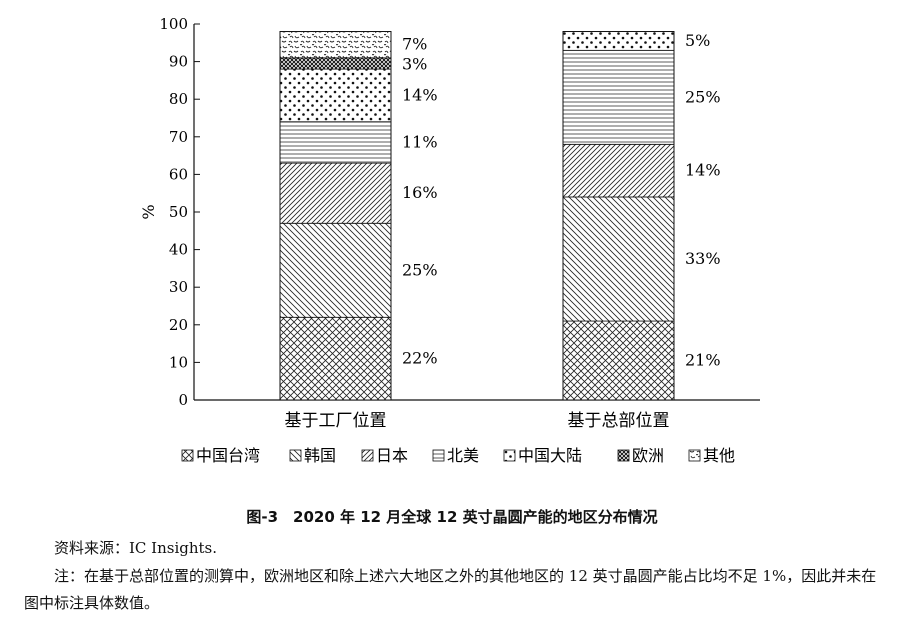 Image resolution: width=904 pixels, height=626 pixels. What do you see at coordinates (136, 548) in the screenshot?
I see `source-text: 资料来源：IC Insights.` at bounding box center [136, 548].